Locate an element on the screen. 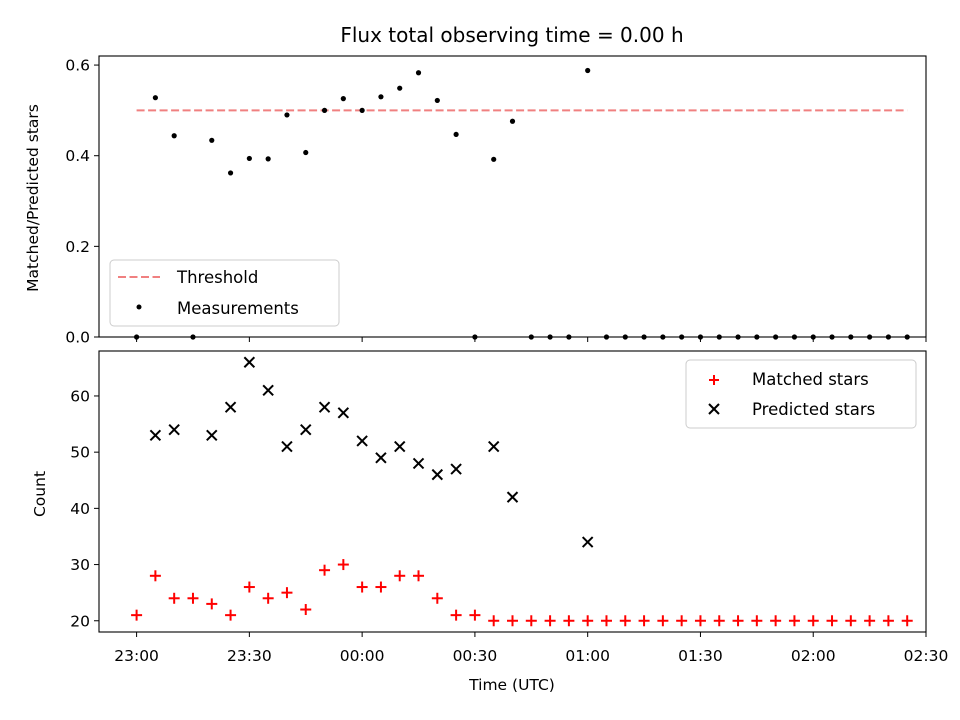  y-tick-label: 0.2 is located at coordinates (77, 247).